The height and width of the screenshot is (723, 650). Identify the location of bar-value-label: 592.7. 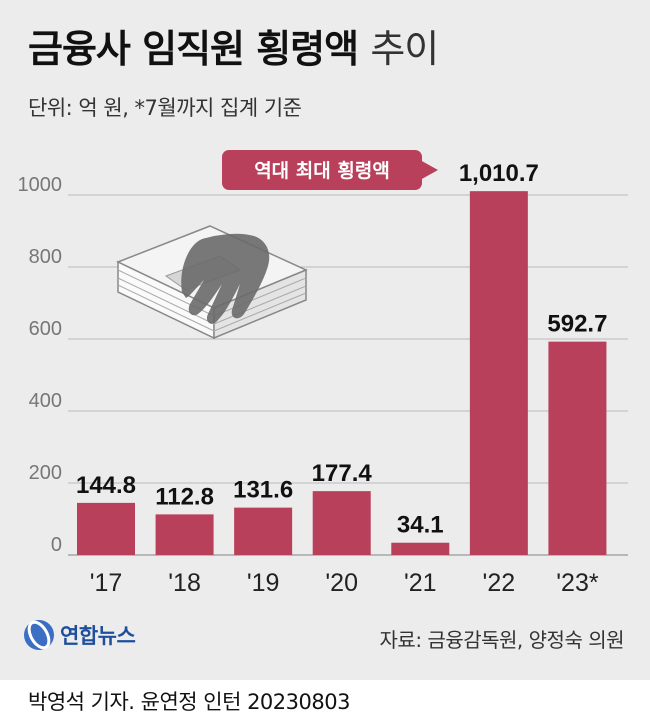
(577, 324).